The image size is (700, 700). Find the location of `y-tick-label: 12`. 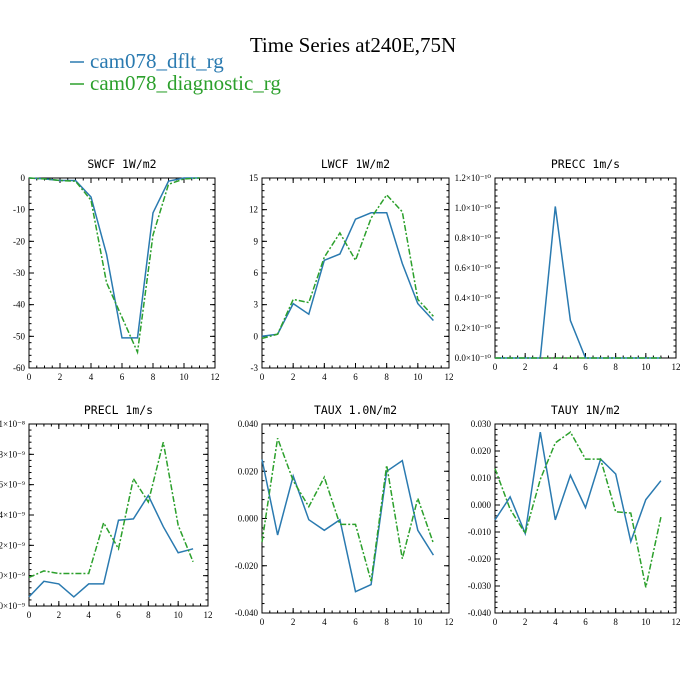

y-tick-label: 12 is located at coordinates (253, 210).